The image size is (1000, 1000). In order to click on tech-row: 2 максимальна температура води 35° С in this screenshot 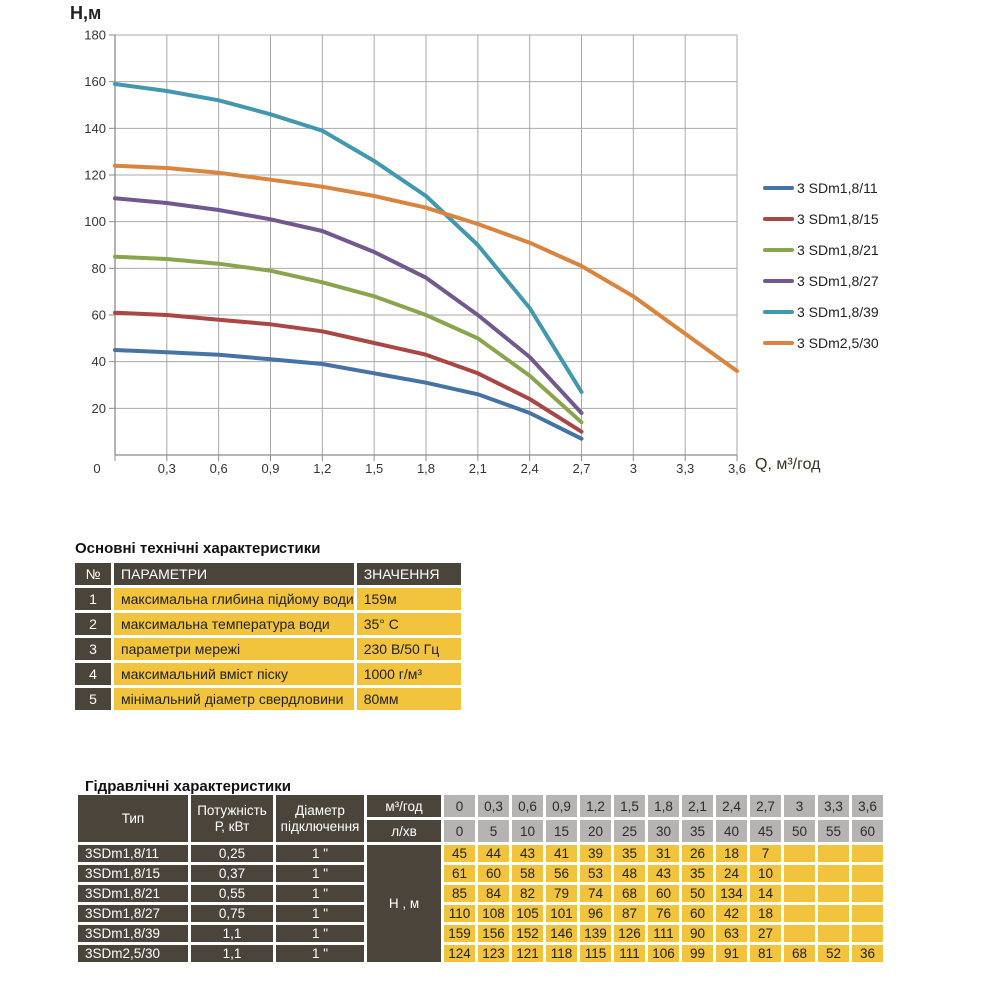, I will do `click(268, 624)`.